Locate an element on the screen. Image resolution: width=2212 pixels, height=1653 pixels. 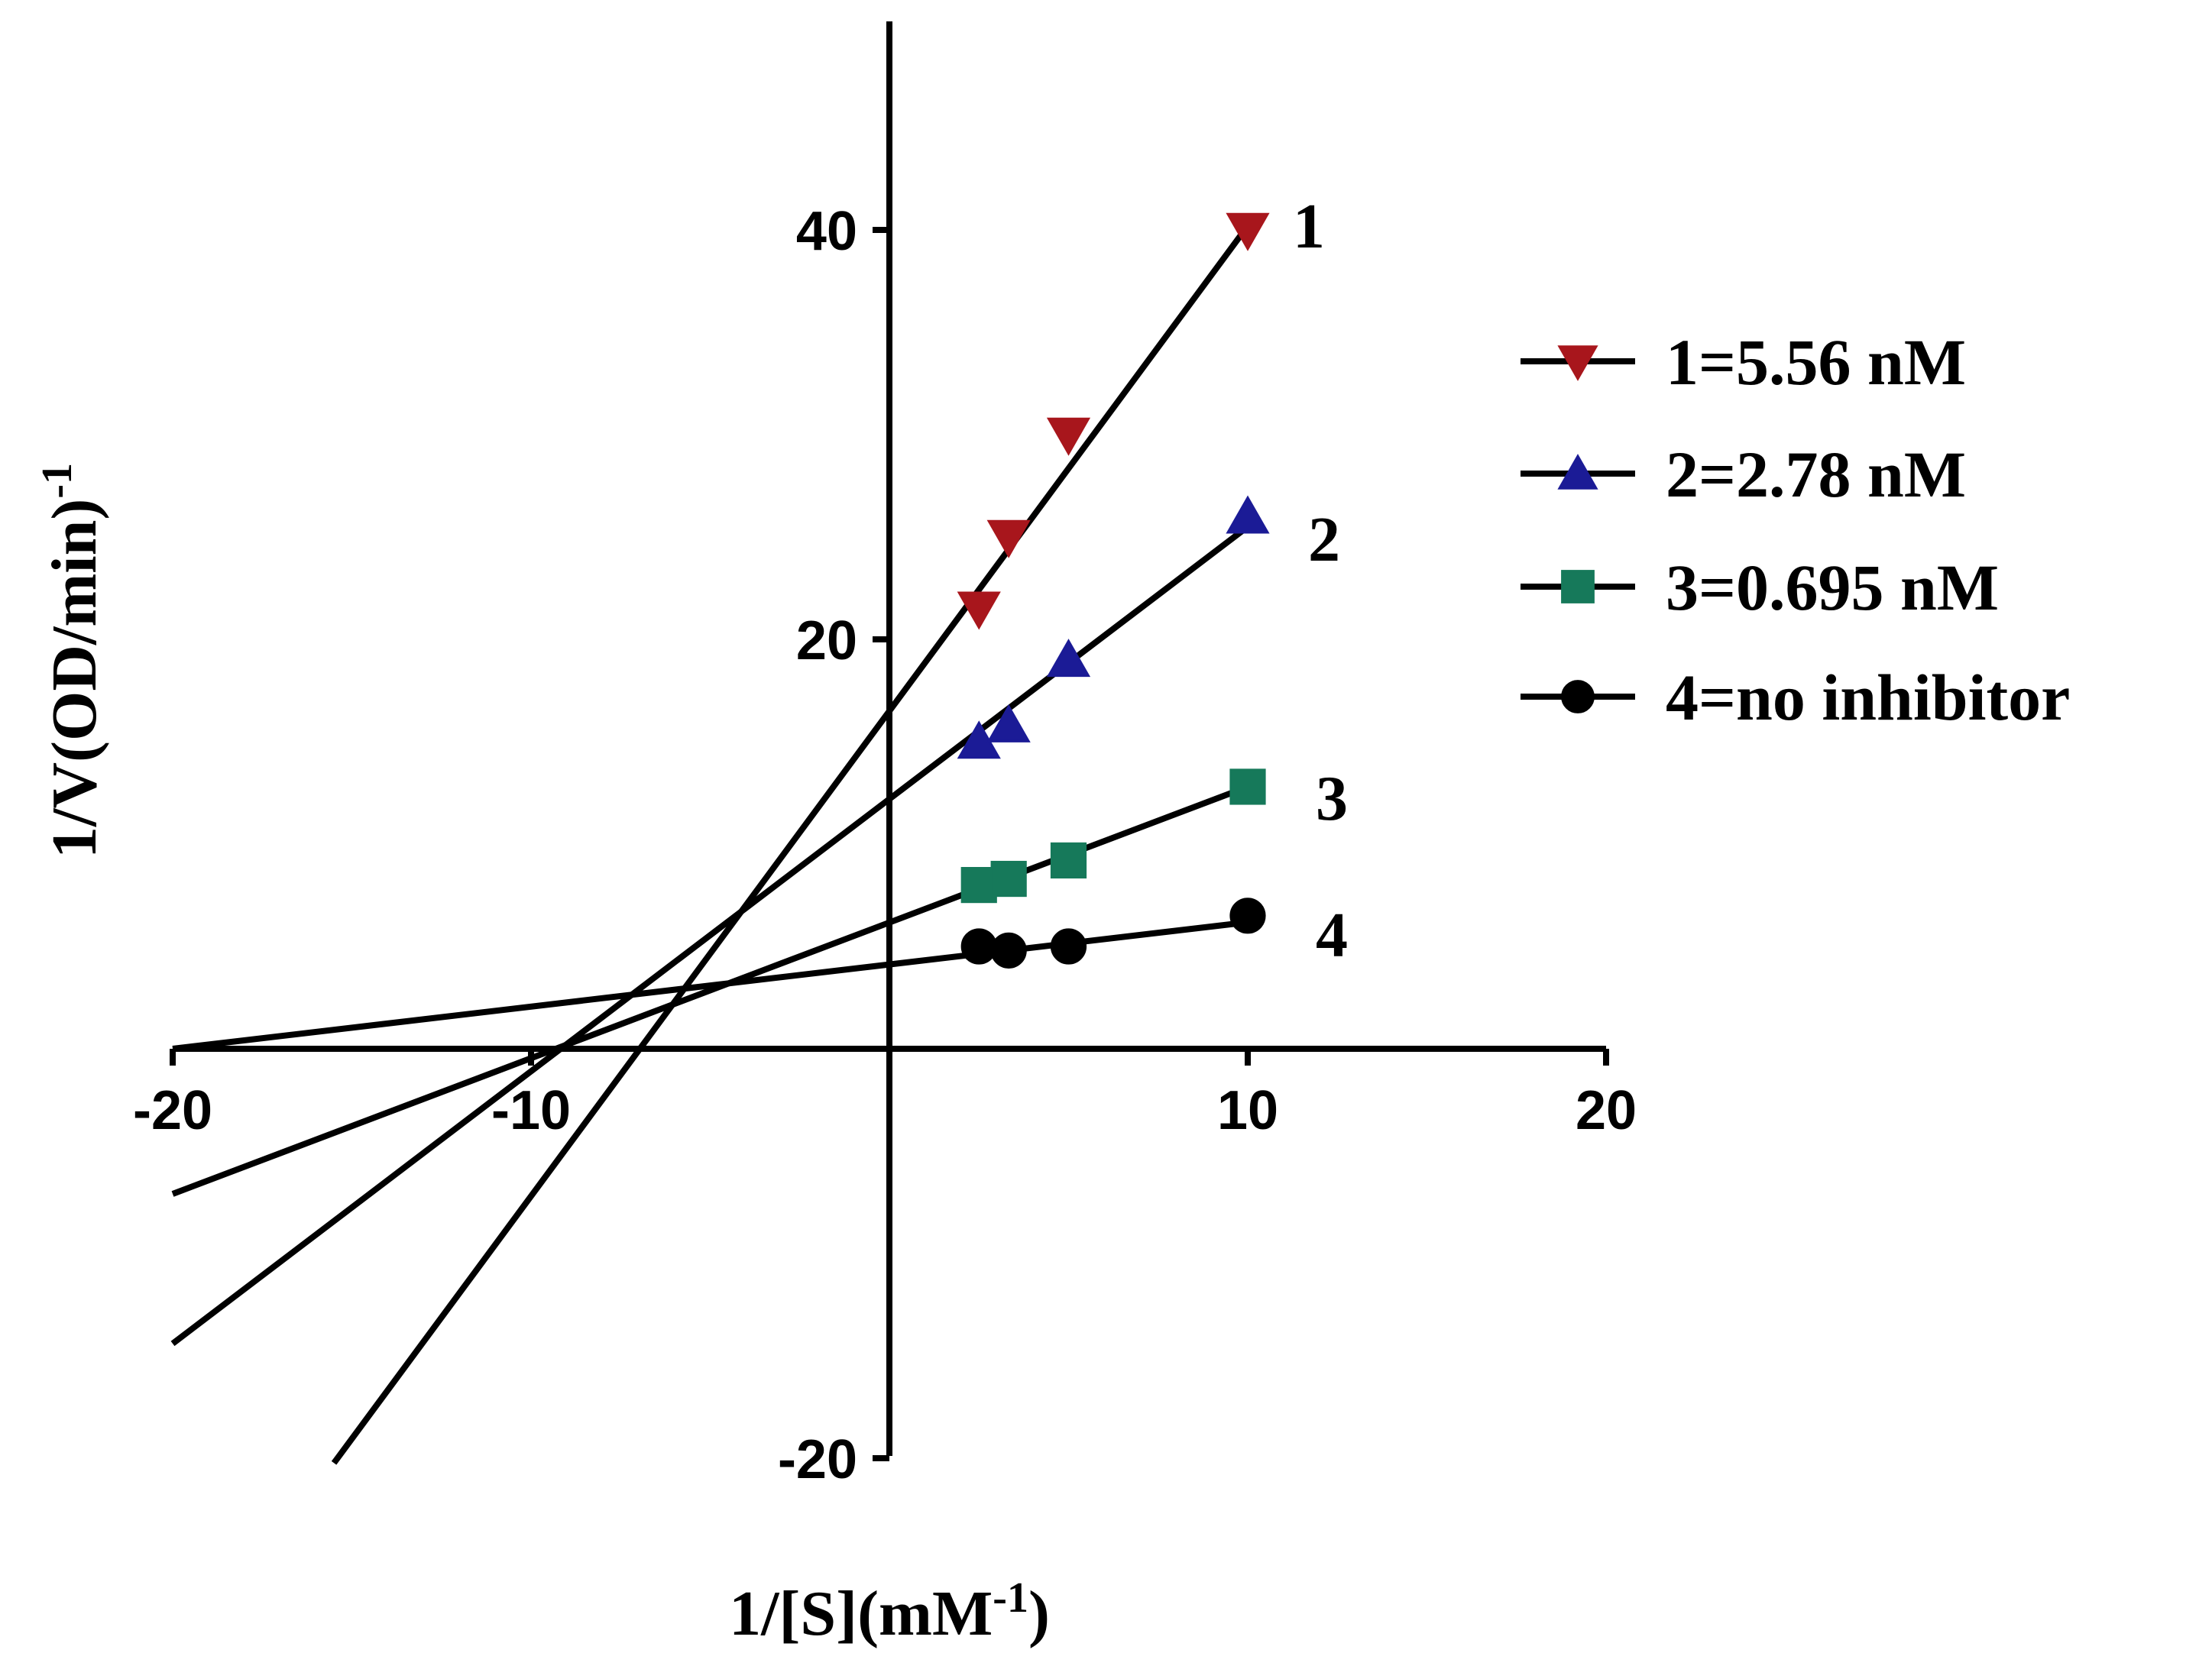
legend-item-4: 4=no inhibitor is located at coordinates (1795, 697).